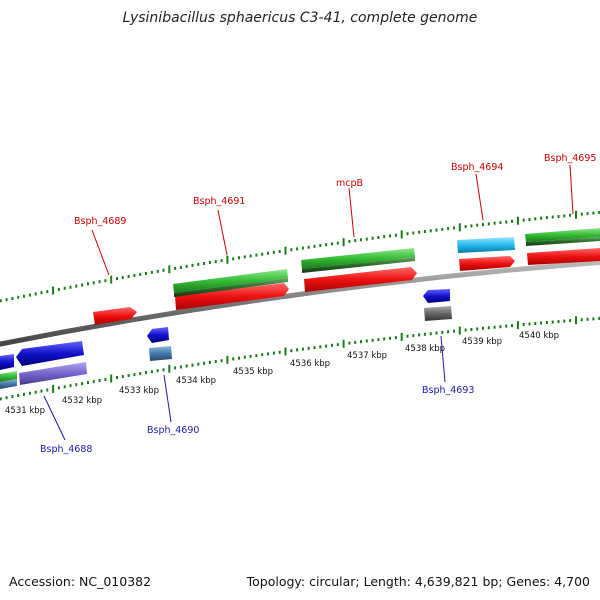 The height and width of the screenshot is (600, 600). What do you see at coordinates (349, 183) in the screenshot?
I see `gene-label-mcpb: mcpB` at bounding box center [349, 183].